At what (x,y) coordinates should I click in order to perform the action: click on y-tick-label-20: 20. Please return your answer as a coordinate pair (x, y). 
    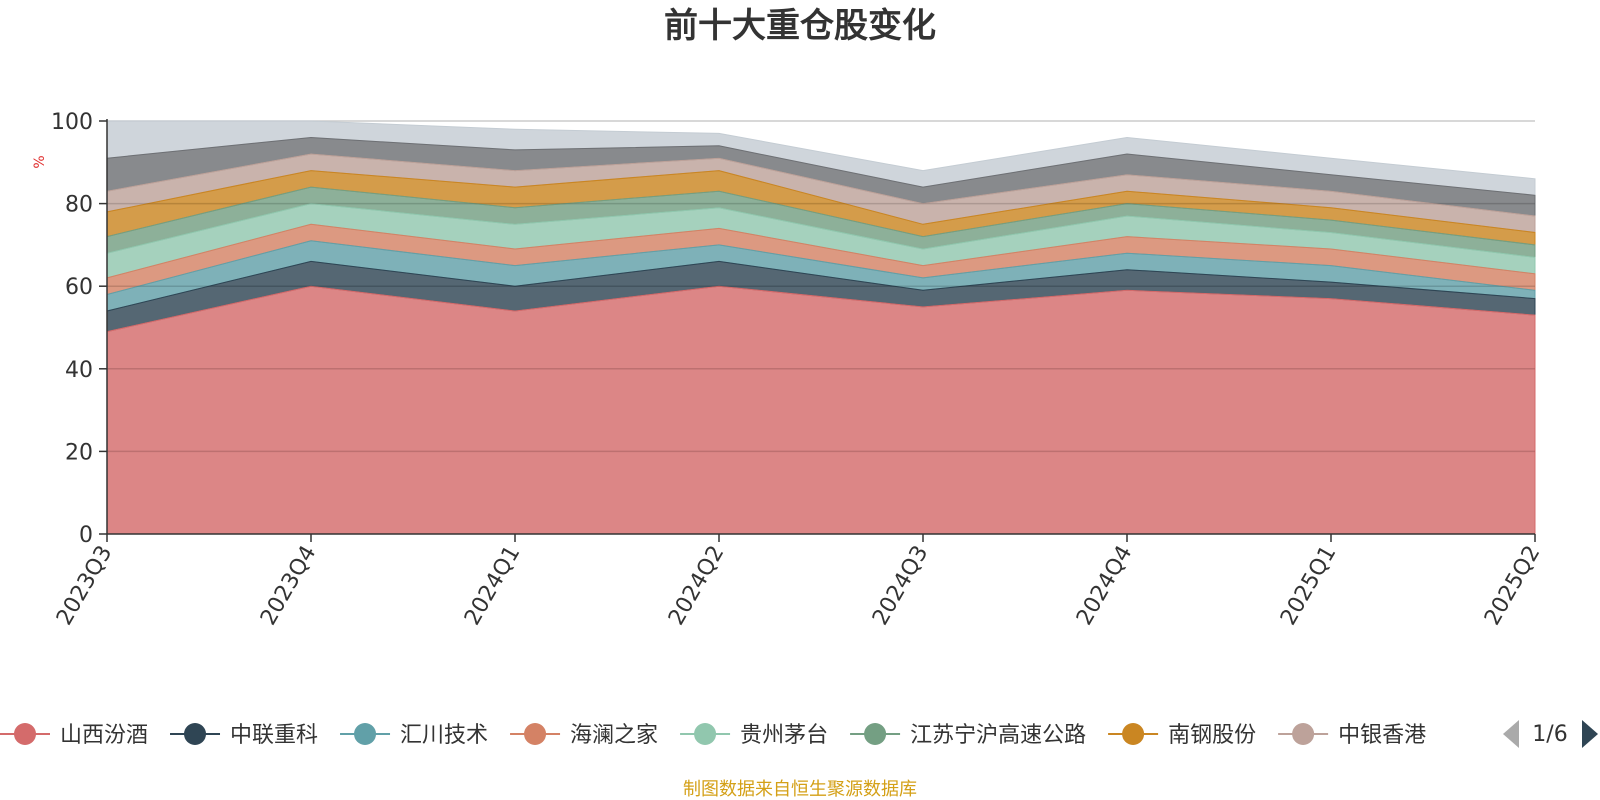
    Looking at the image, I should click on (79, 452).